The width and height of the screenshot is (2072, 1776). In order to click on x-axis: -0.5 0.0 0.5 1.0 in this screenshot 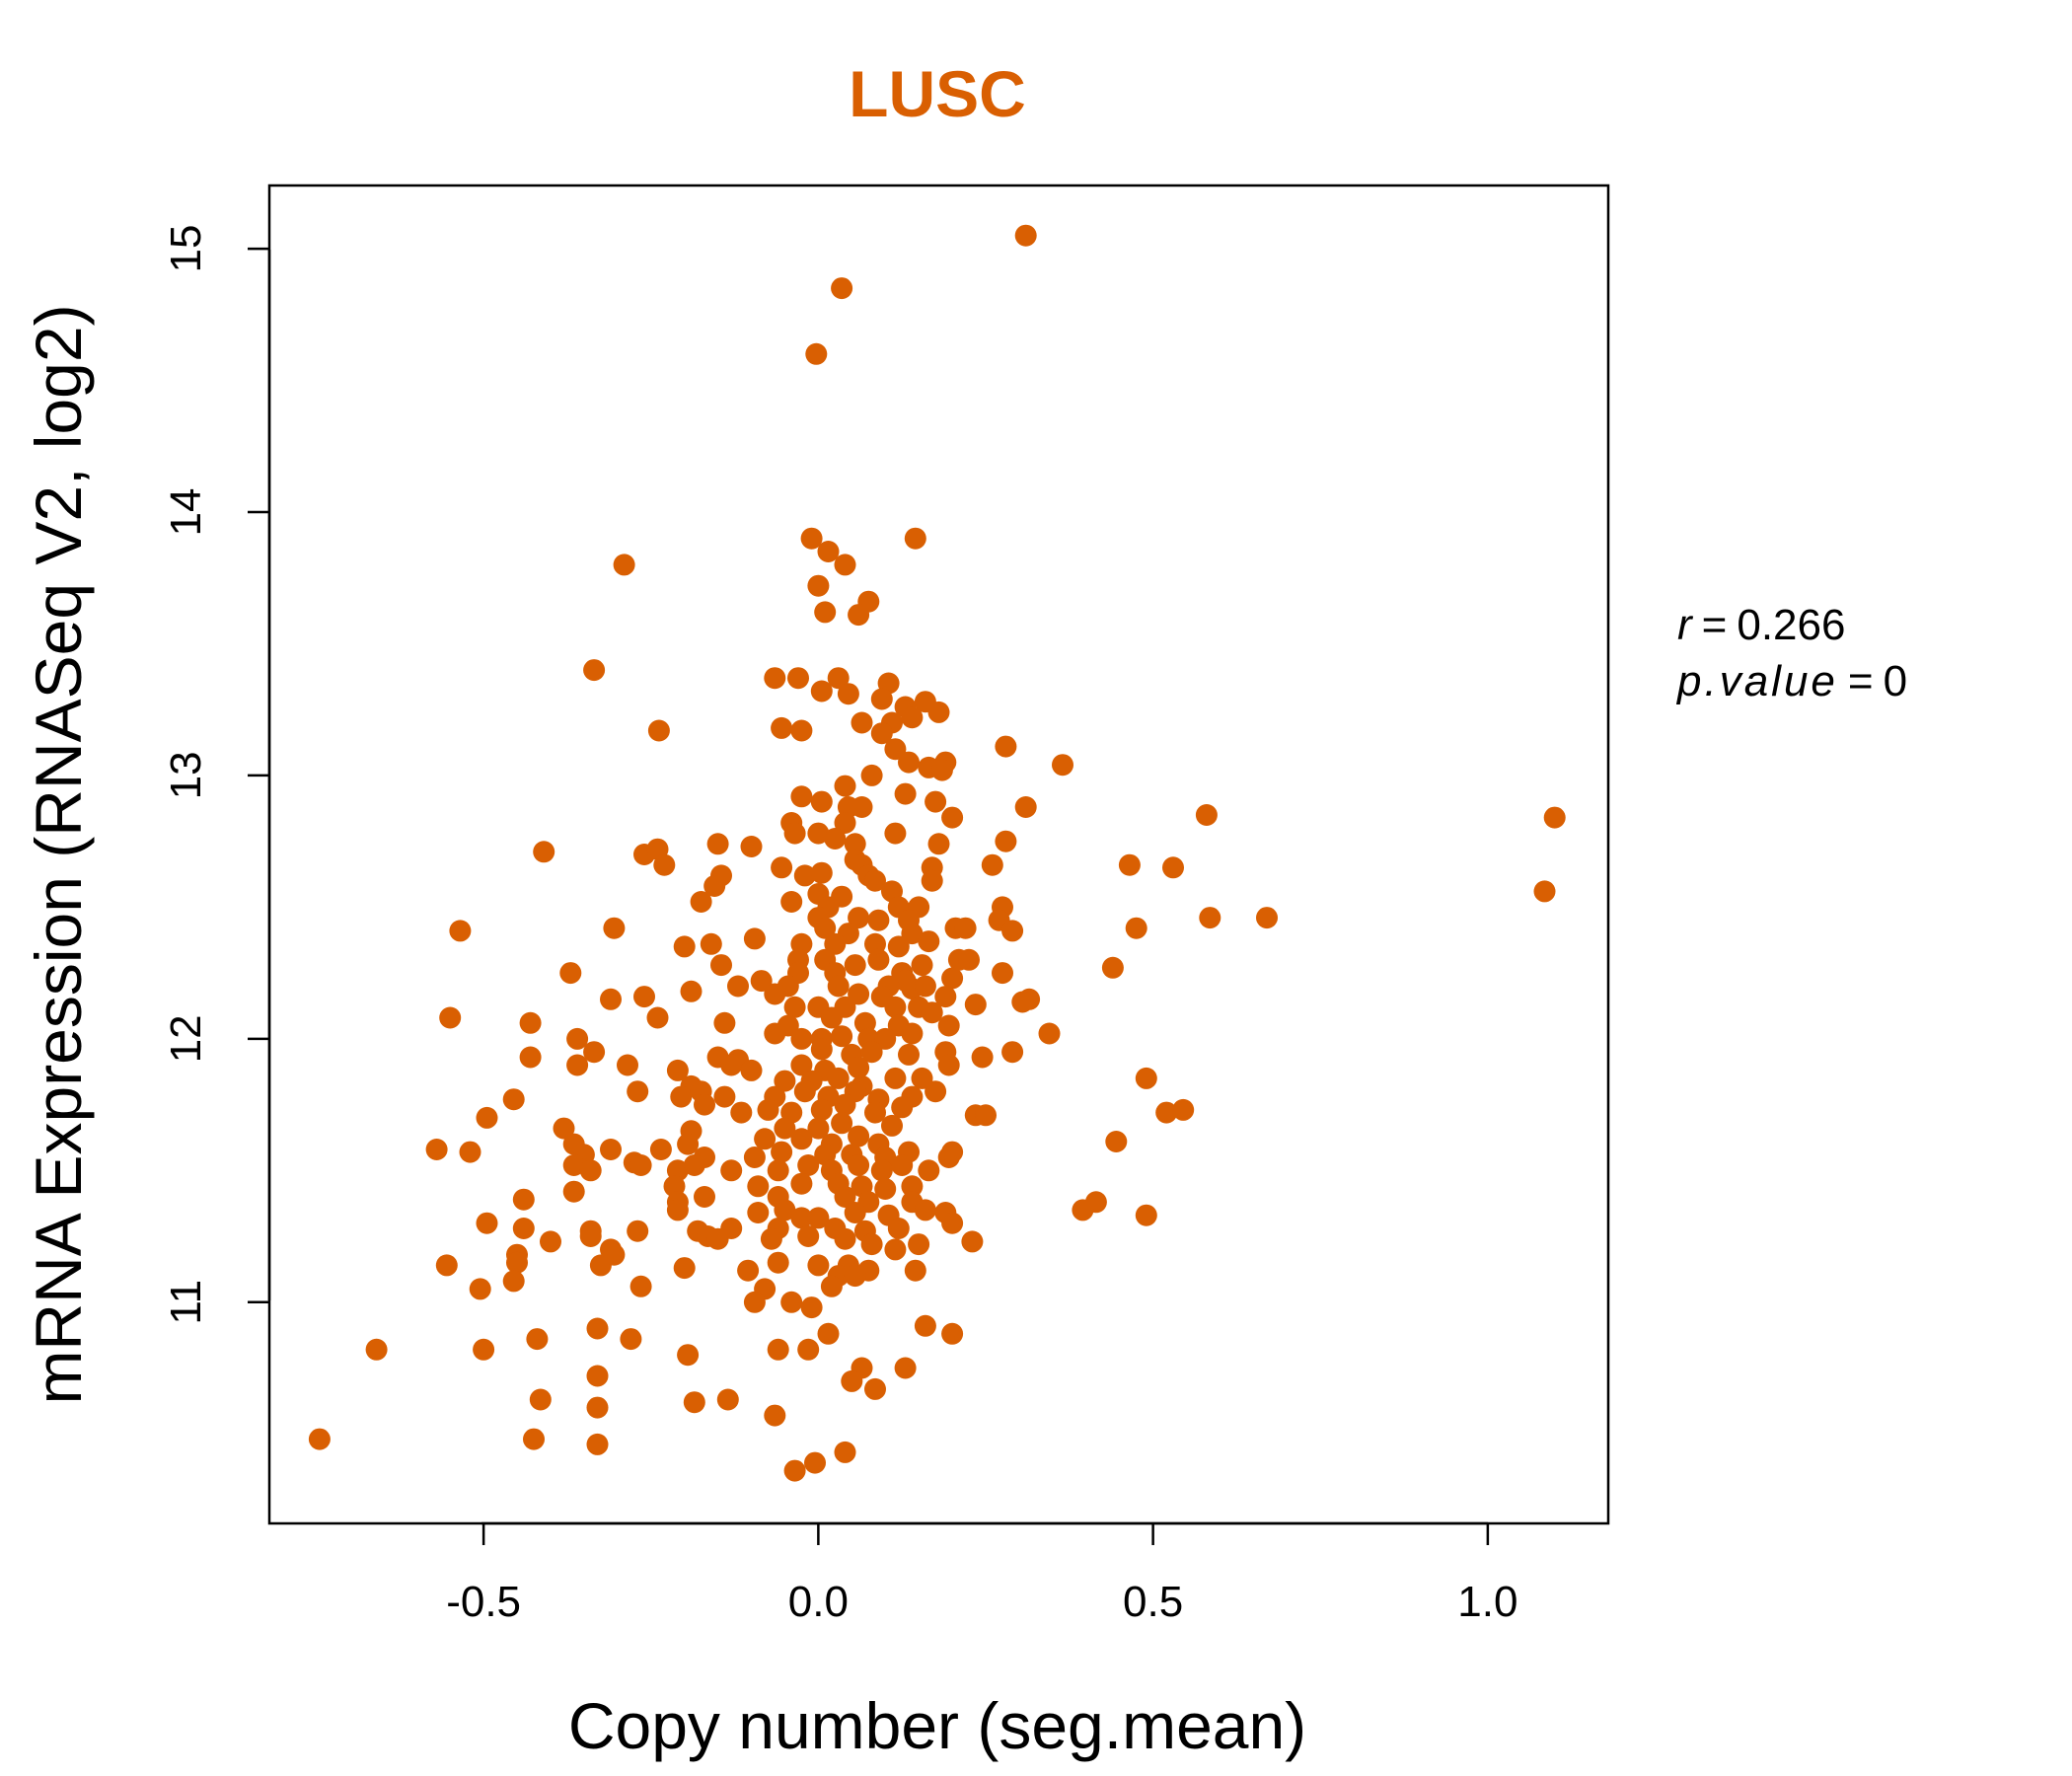, I will do `click(981, 1573)`.